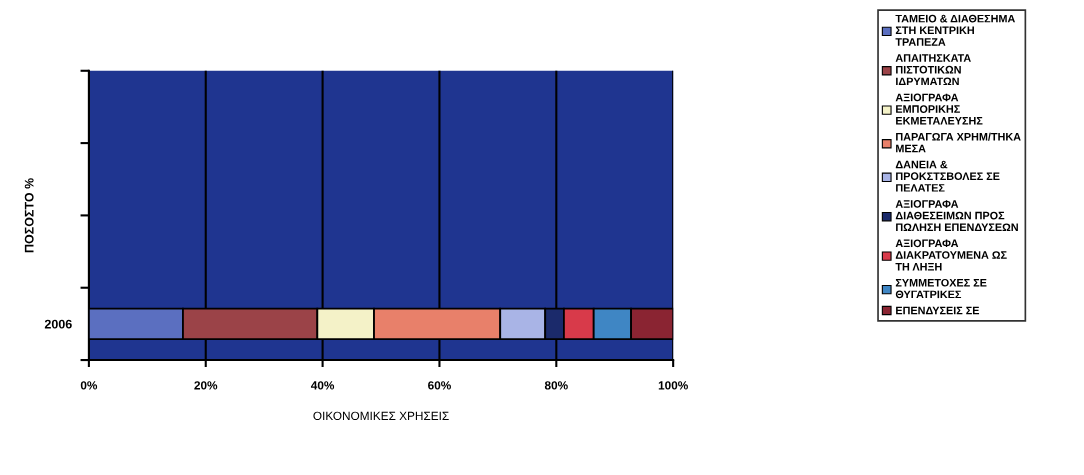  Describe the element at coordinates (556, 385) in the screenshot. I see `x-tick-label: 80%` at that location.